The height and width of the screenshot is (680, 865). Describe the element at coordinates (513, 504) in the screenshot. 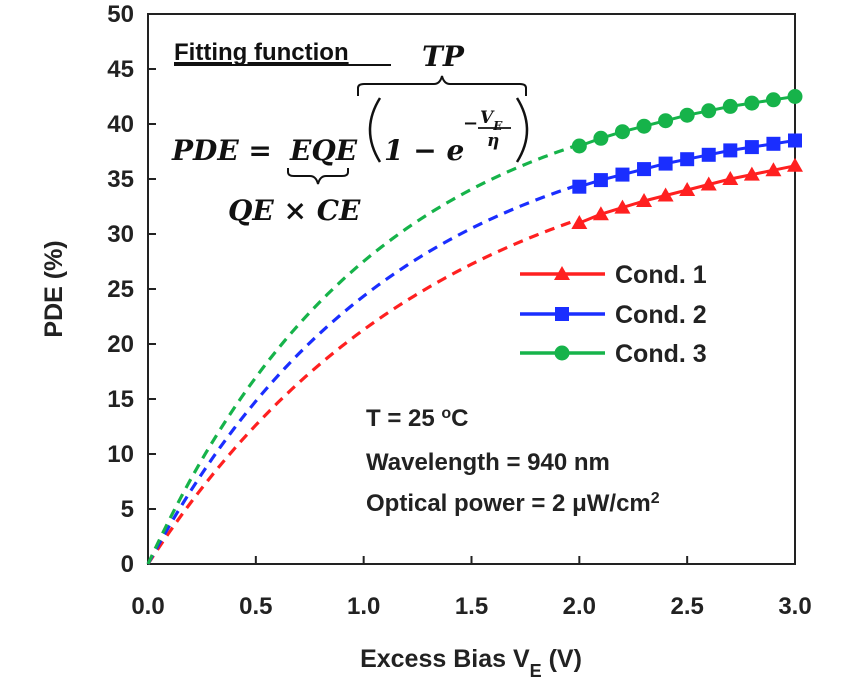

I see `condition-optical-power: Optical power = 2 μW/cm2` at that location.